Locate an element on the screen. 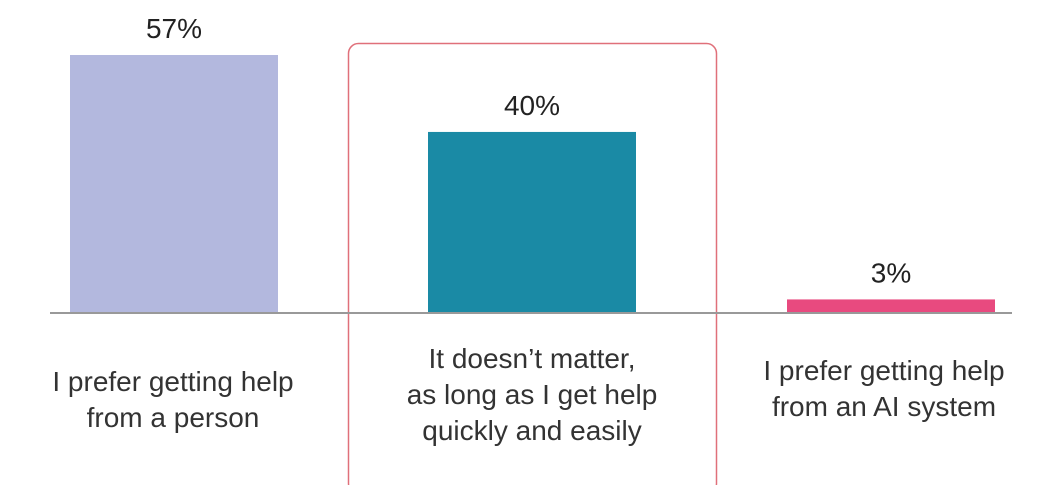 The width and height of the screenshot is (1047, 485). category-label-1-line-3: quickly and easily is located at coordinates (532, 430).